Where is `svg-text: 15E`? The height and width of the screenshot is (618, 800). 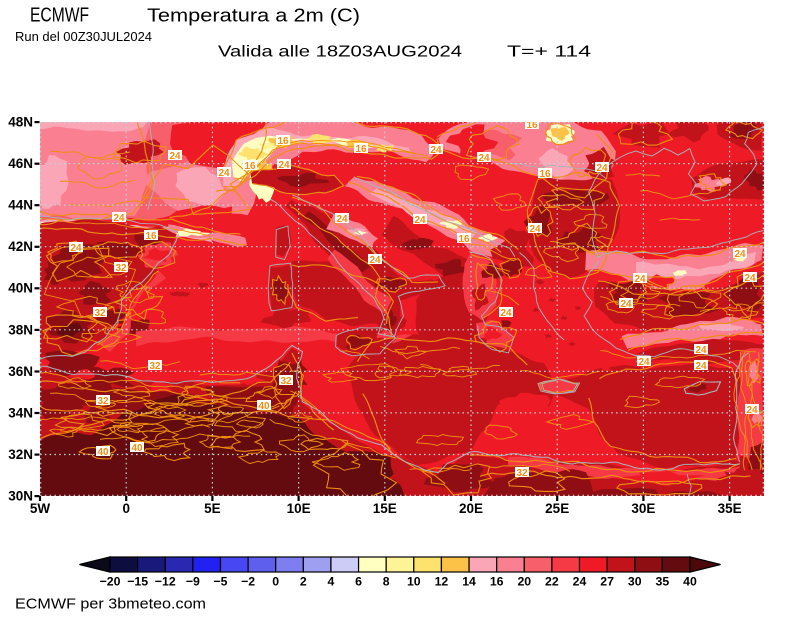 svg-text: 15E is located at coordinates (385, 508).